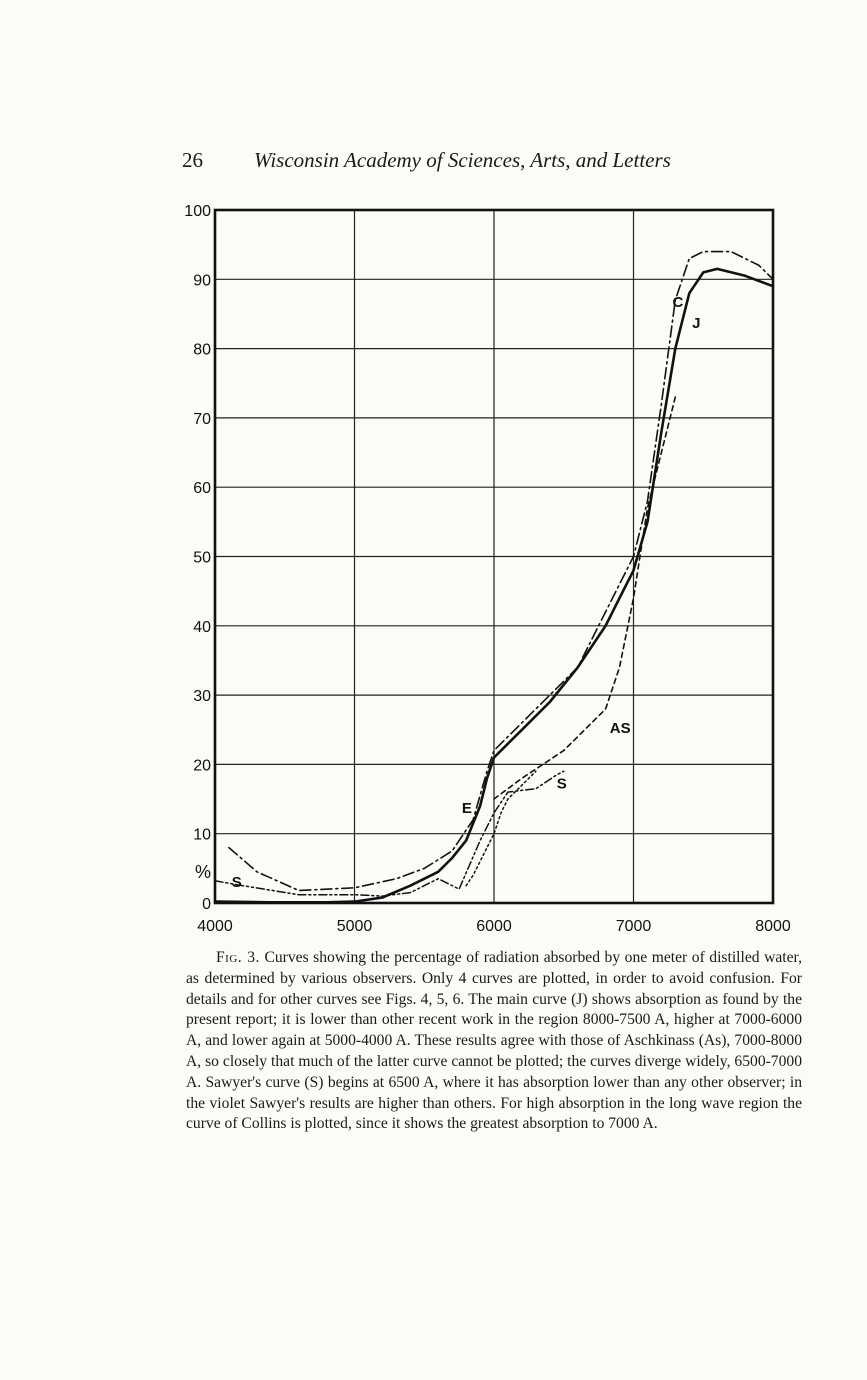 The width and height of the screenshot is (867, 1380). I want to click on y-tick-label: 40, so click(202, 627).